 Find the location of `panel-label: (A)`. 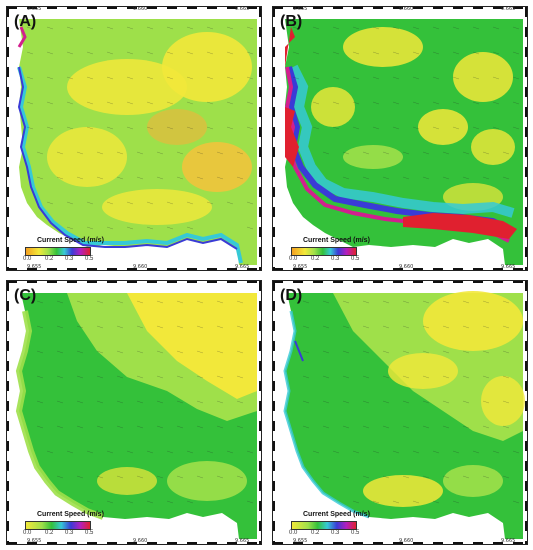

panel-label: (A) is located at coordinates (25, 21).